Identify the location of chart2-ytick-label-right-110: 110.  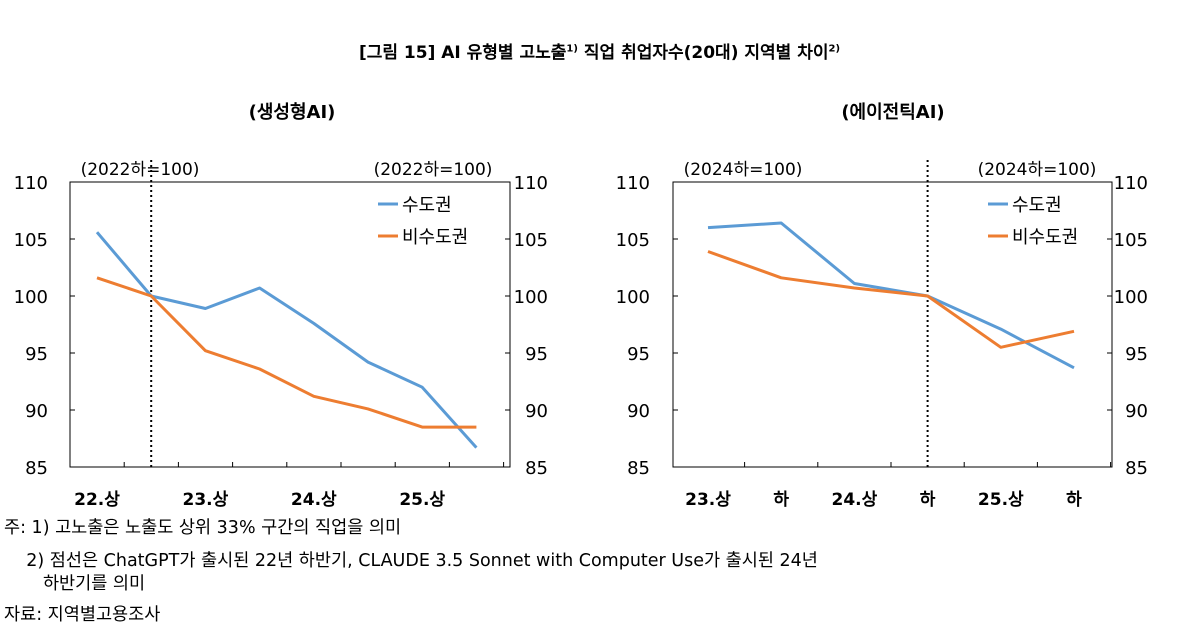
(1131, 183).